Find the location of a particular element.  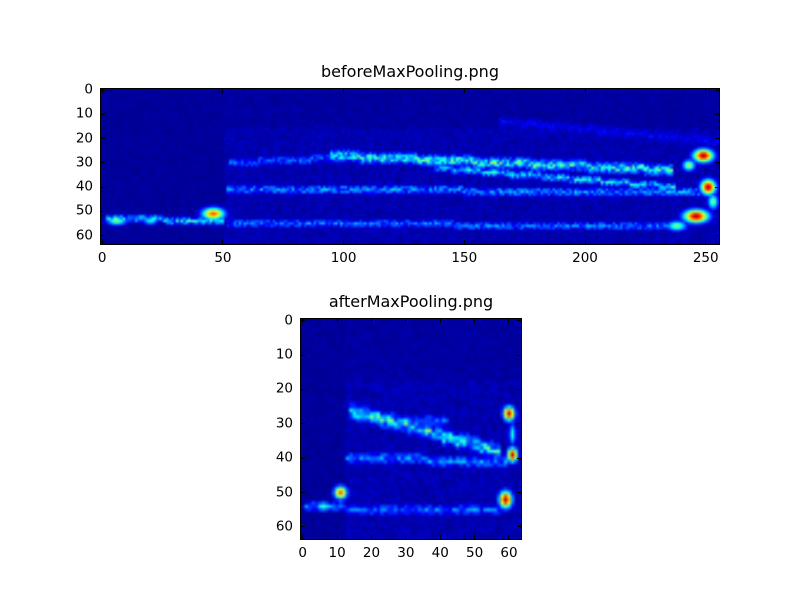

x-tick-label: 30 is located at coordinates (406, 553).